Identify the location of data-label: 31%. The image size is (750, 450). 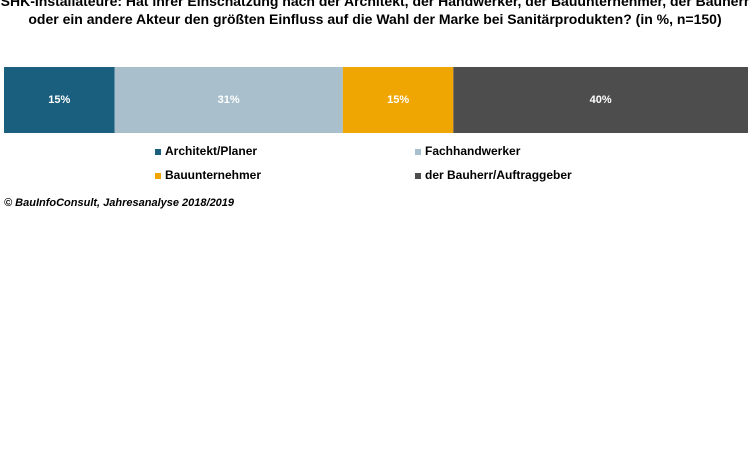
(229, 100).